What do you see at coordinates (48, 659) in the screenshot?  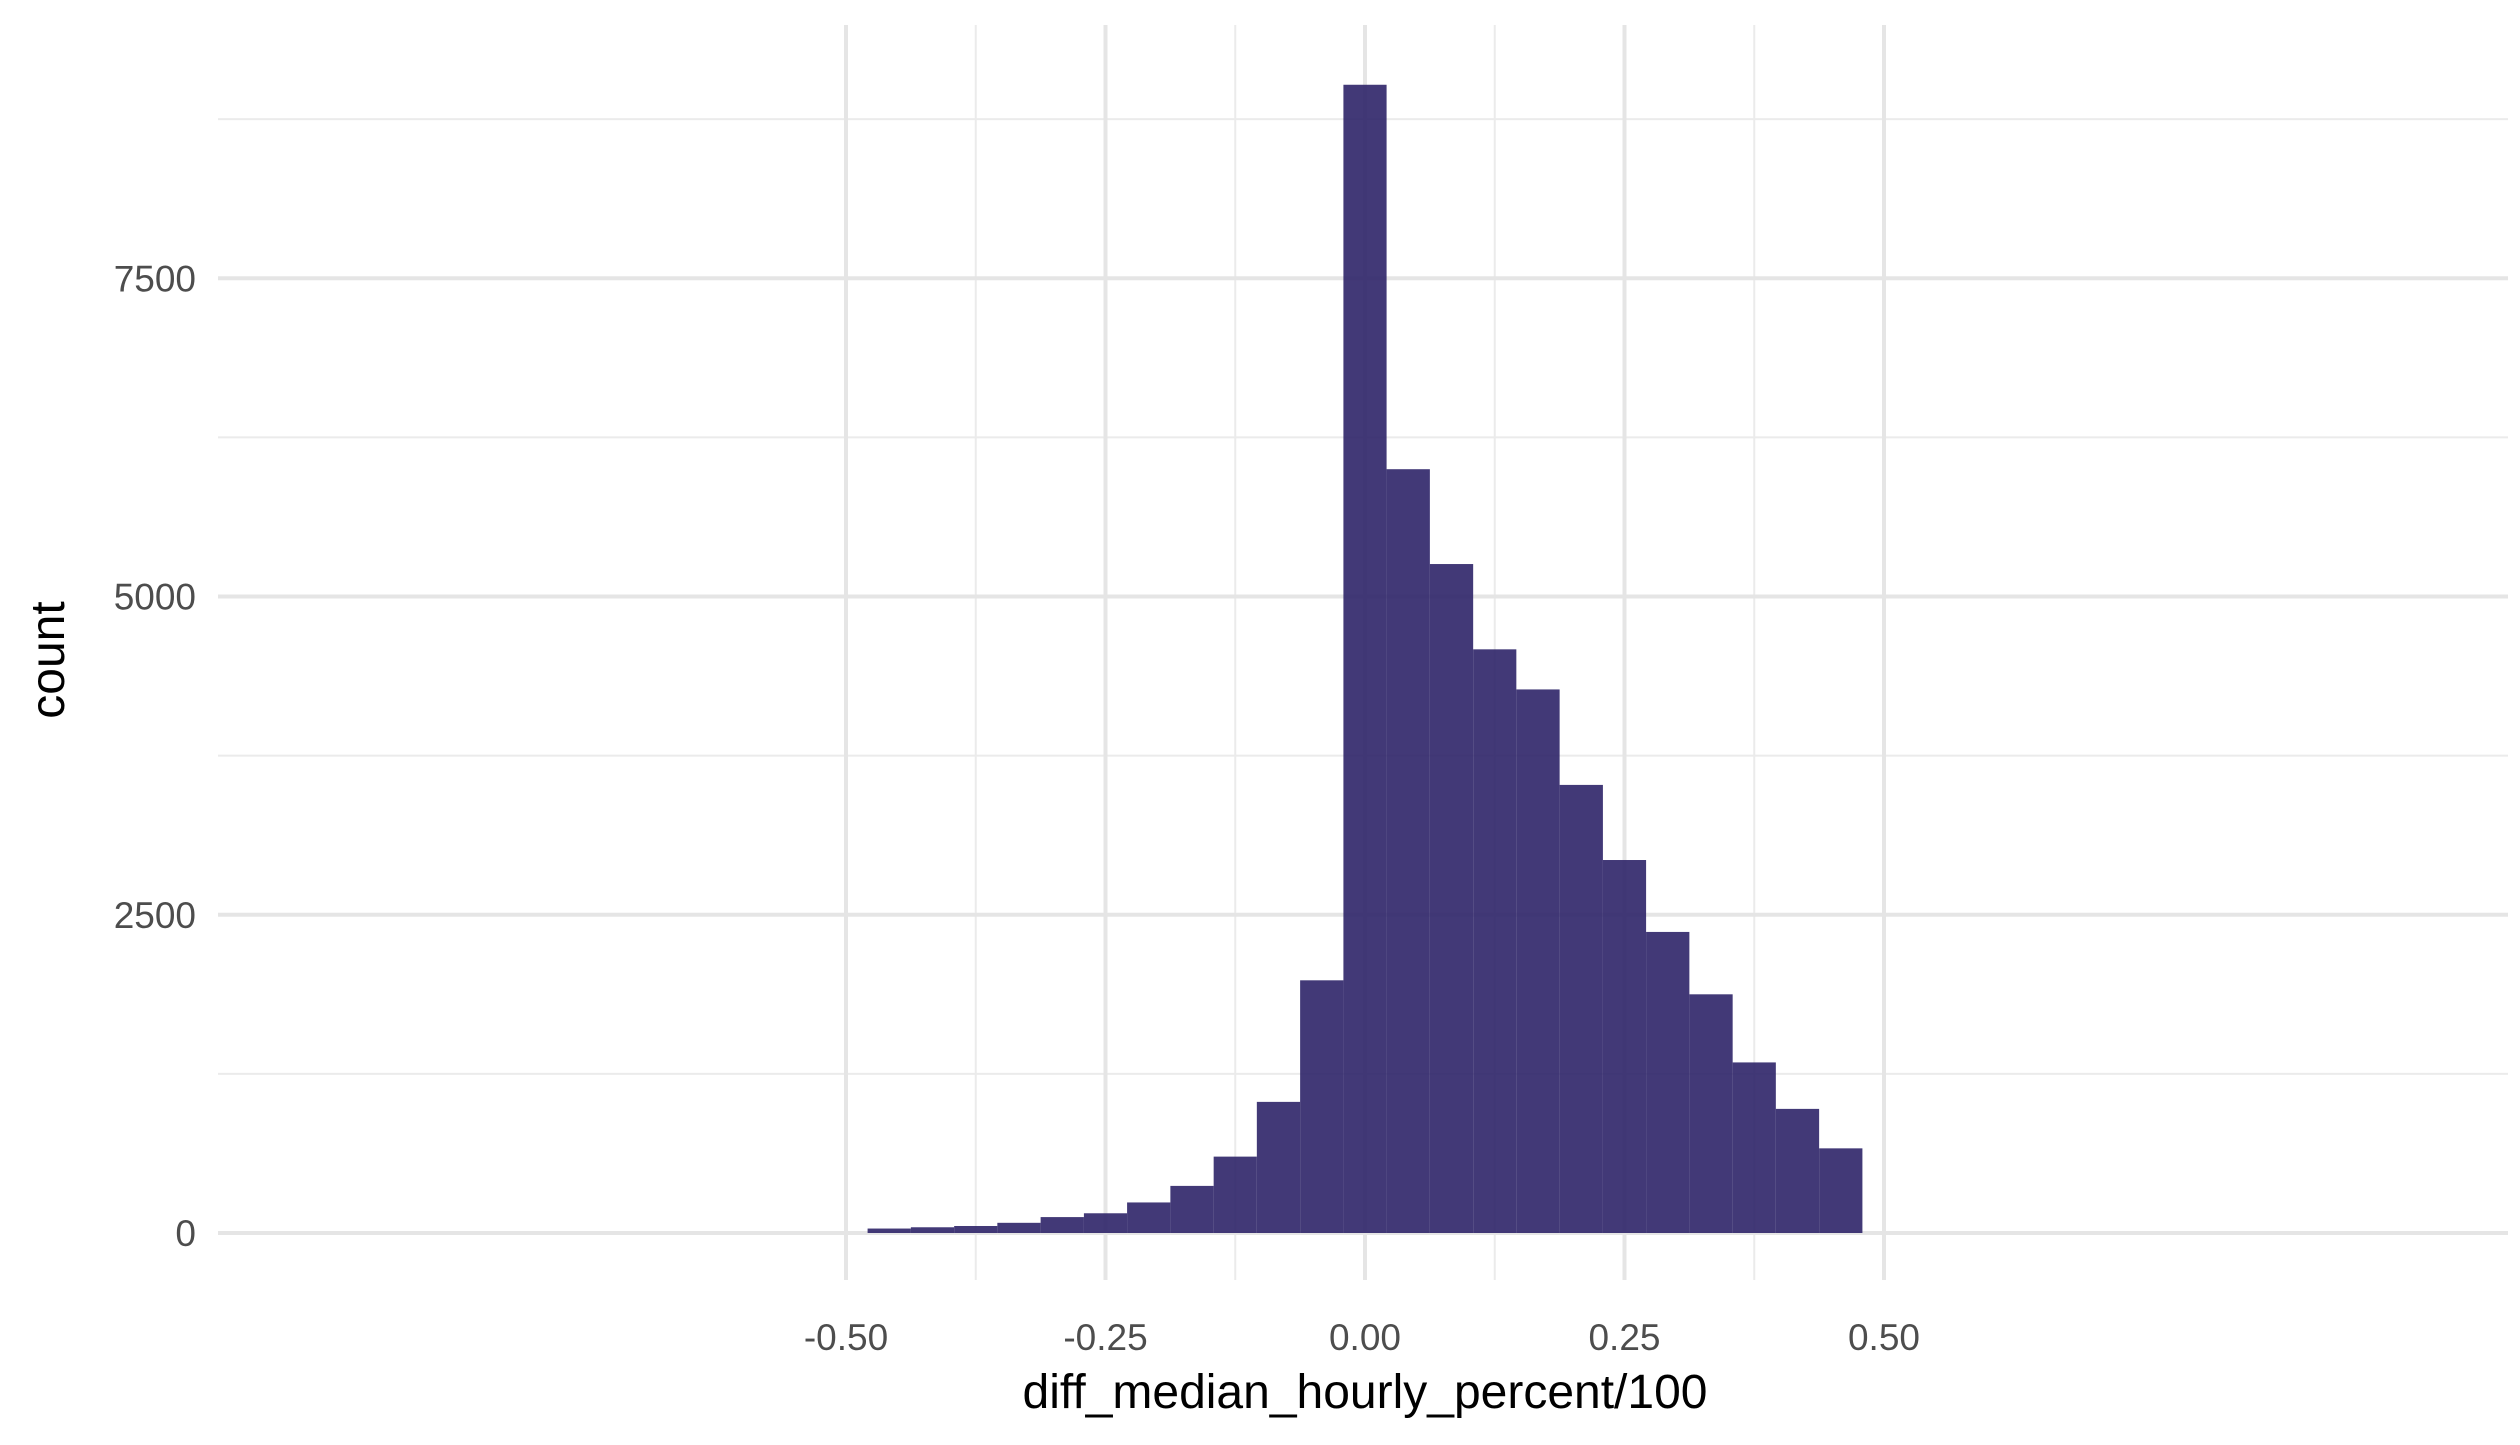 I see `y-axis-title: count` at bounding box center [48, 659].